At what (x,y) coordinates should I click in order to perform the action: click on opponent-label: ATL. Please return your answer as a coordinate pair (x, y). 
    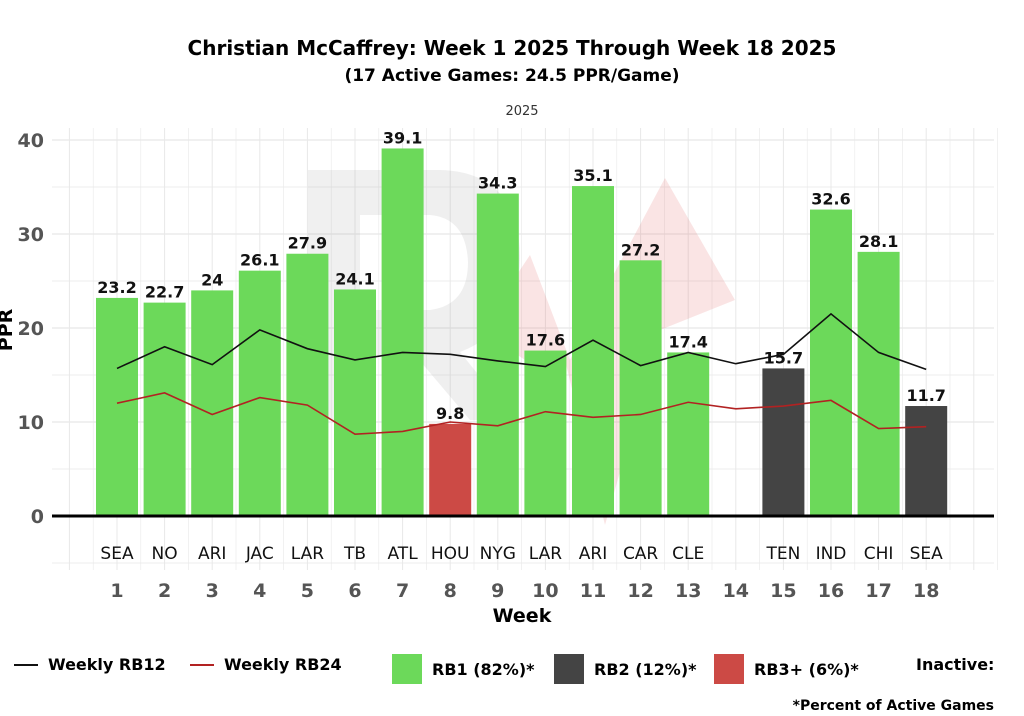
    Looking at the image, I should click on (403, 554).